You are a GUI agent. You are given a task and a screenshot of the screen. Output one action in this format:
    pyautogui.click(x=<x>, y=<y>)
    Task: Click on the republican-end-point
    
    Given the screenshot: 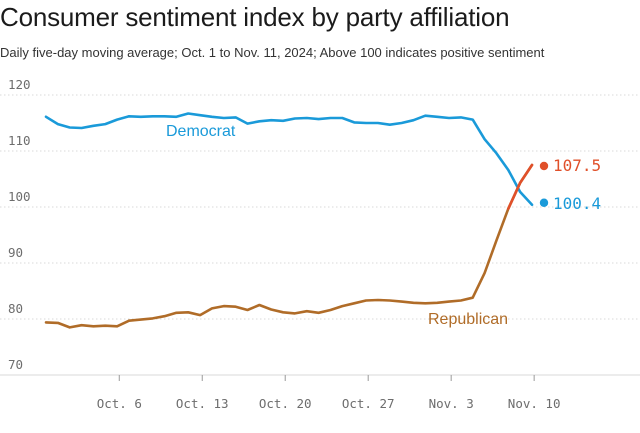 What is the action you would take?
    pyautogui.click(x=544, y=166)
    